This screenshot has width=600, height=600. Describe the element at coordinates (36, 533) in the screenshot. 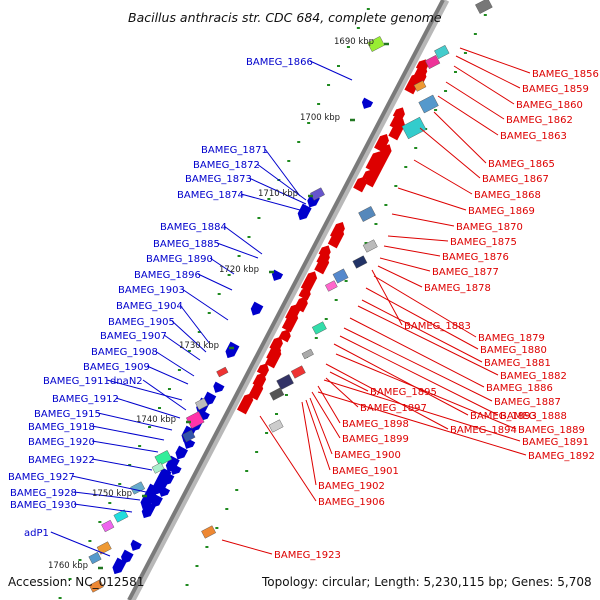

I see `gene-label-left: adP1` at that location.